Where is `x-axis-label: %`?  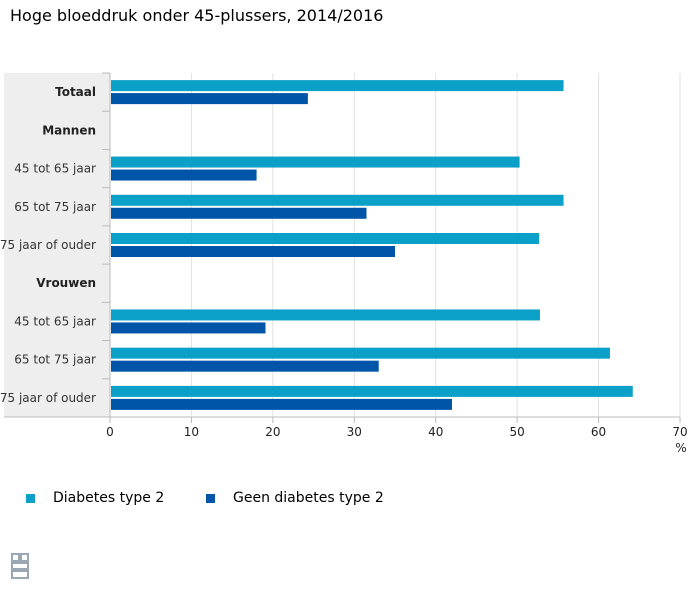 x-axis-label: % is located at coordinates (680, 448).